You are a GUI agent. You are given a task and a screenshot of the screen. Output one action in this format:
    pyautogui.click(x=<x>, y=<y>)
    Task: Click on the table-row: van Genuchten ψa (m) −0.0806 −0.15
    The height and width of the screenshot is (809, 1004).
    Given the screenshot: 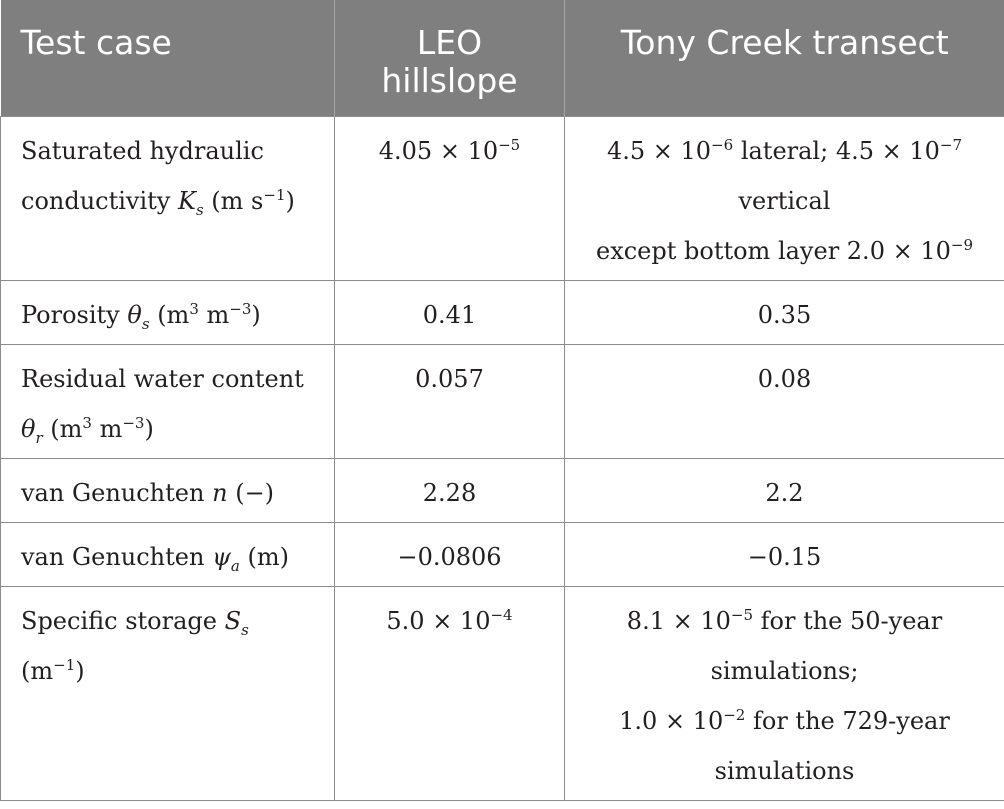 What is the action you would take?
    pyautogui.click(x=502, y=553)
    